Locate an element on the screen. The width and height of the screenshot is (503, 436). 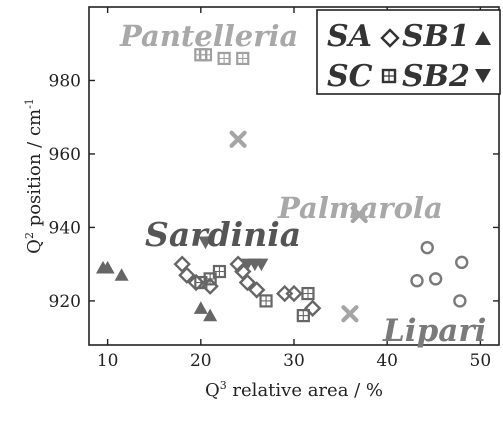
legend-label-sb2: SB2 is located at coordinates (436, 76).